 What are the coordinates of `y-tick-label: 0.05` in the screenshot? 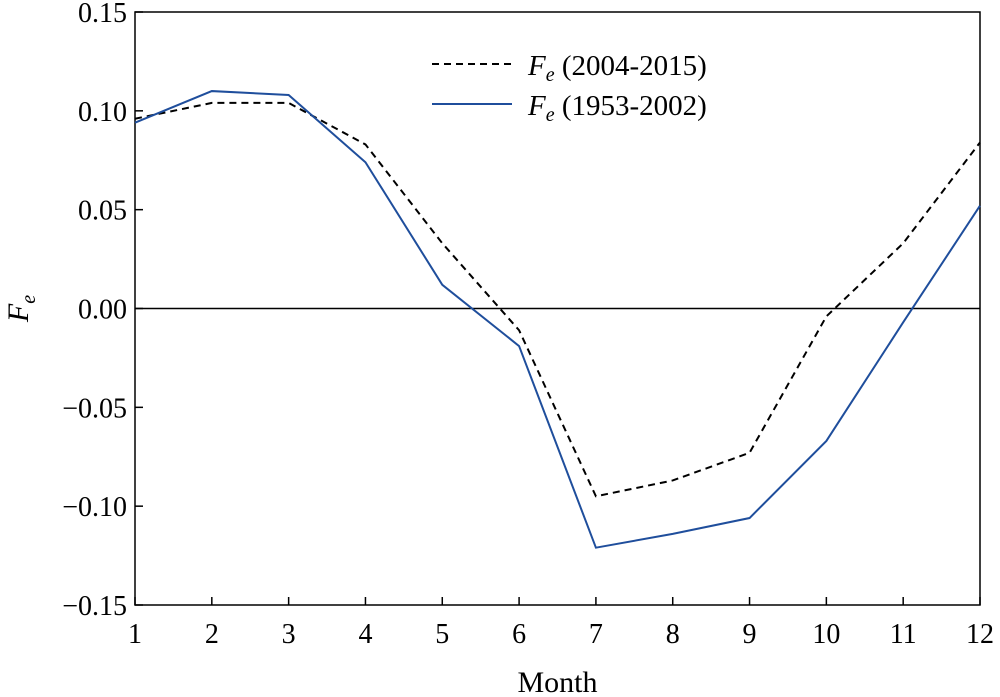 It's located at (102, 211).